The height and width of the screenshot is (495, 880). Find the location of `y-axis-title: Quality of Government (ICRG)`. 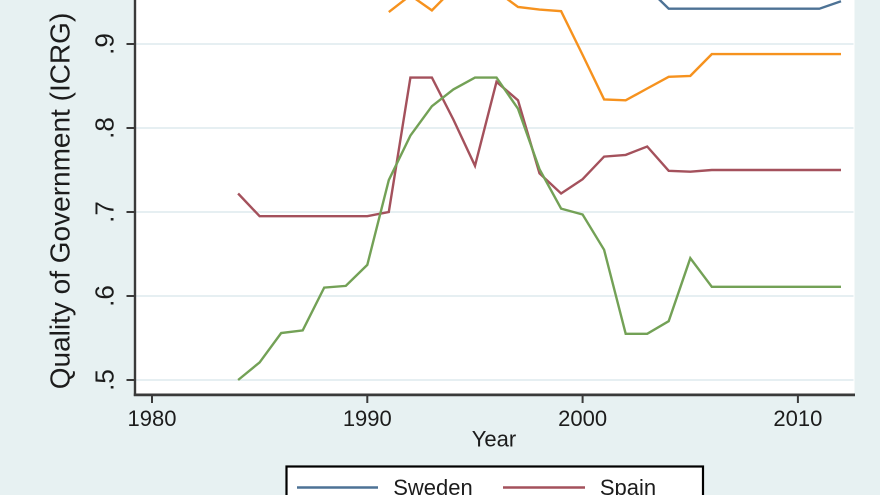

y-axis-title: Quality of Government (ICRG) is located at coordinates (60, 201).